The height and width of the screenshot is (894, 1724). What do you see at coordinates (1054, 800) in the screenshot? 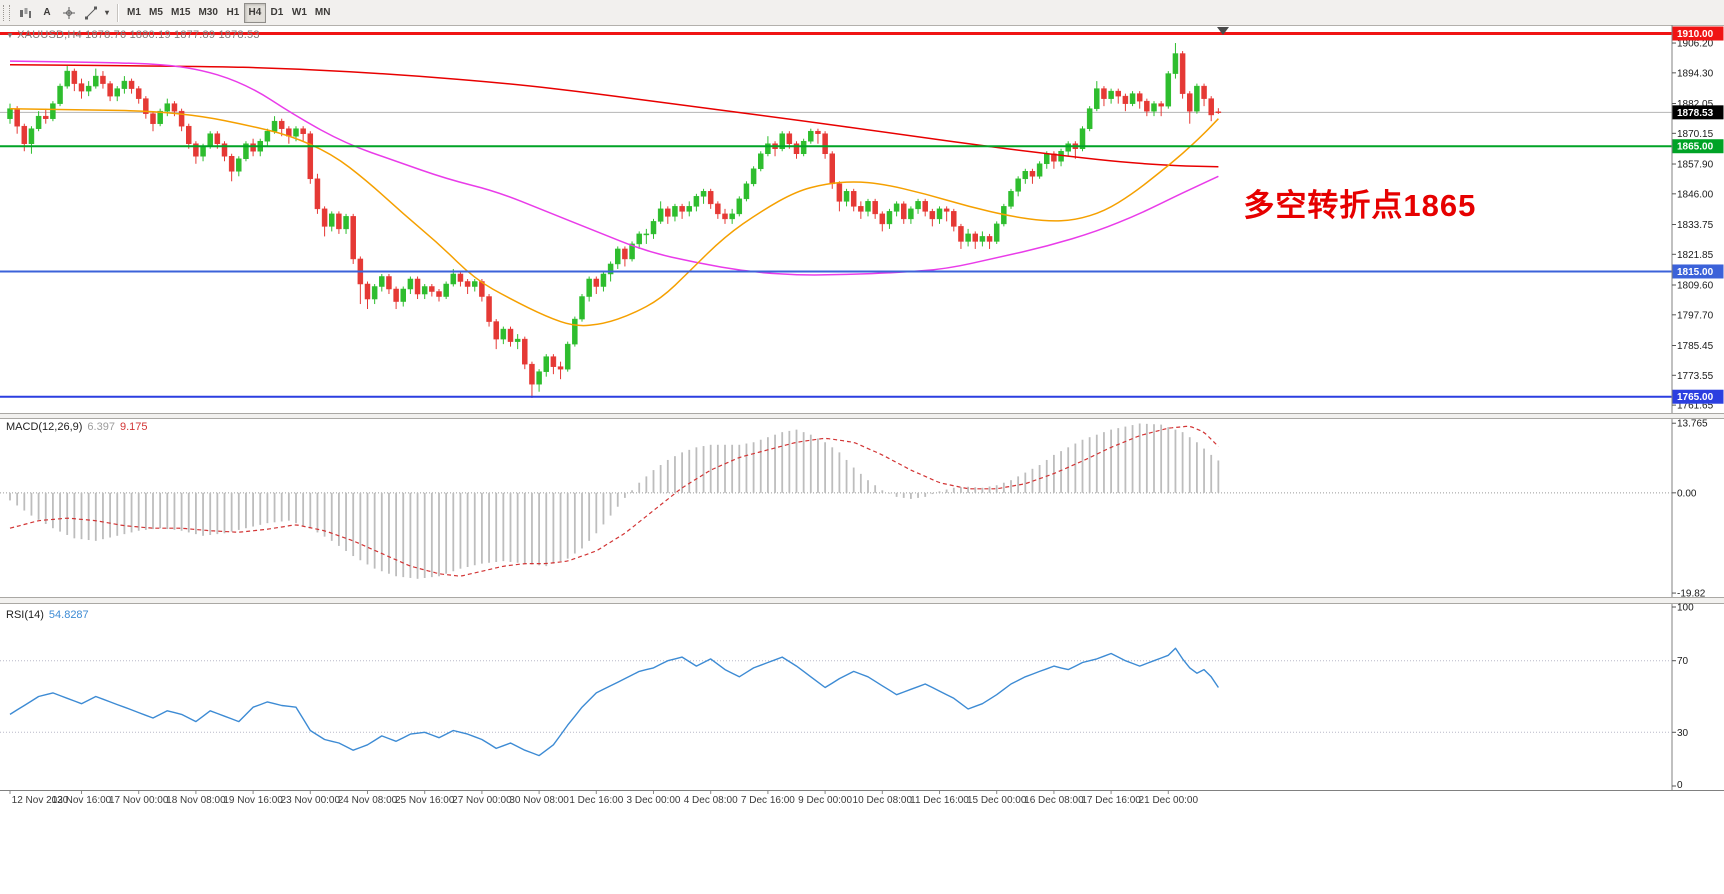
I see `svg-text: 16 Dec 08:00` at bounding box center [1054, 800].